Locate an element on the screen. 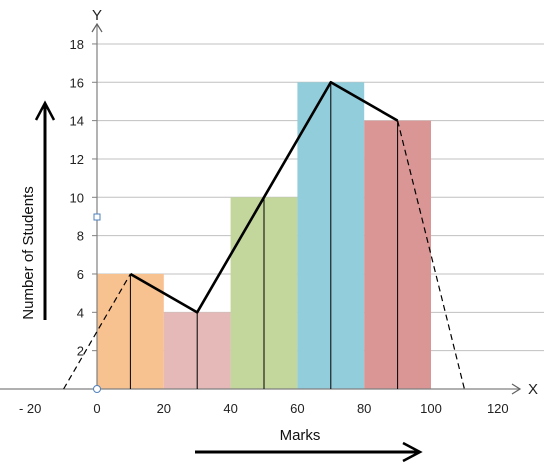 This screenshot has width=544, height=468. polygon-left-end-segment is located at coordinates (97, 331).